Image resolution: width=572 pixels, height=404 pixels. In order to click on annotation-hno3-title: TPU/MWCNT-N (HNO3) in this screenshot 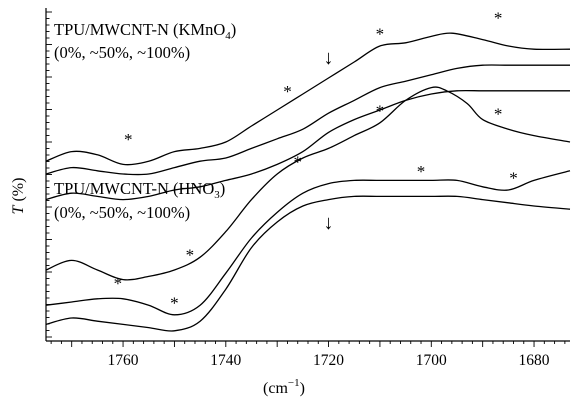, I will do `click(139, 190)`.